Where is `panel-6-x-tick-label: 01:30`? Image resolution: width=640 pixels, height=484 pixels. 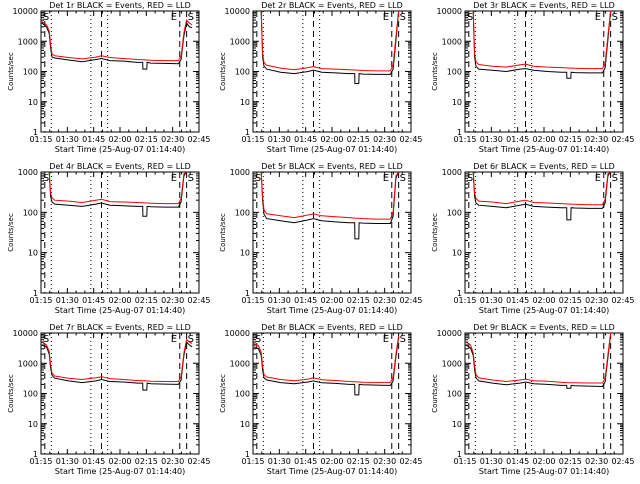
panel-6-x-tick-label: 01:30 is located at coordinates (491, 300).